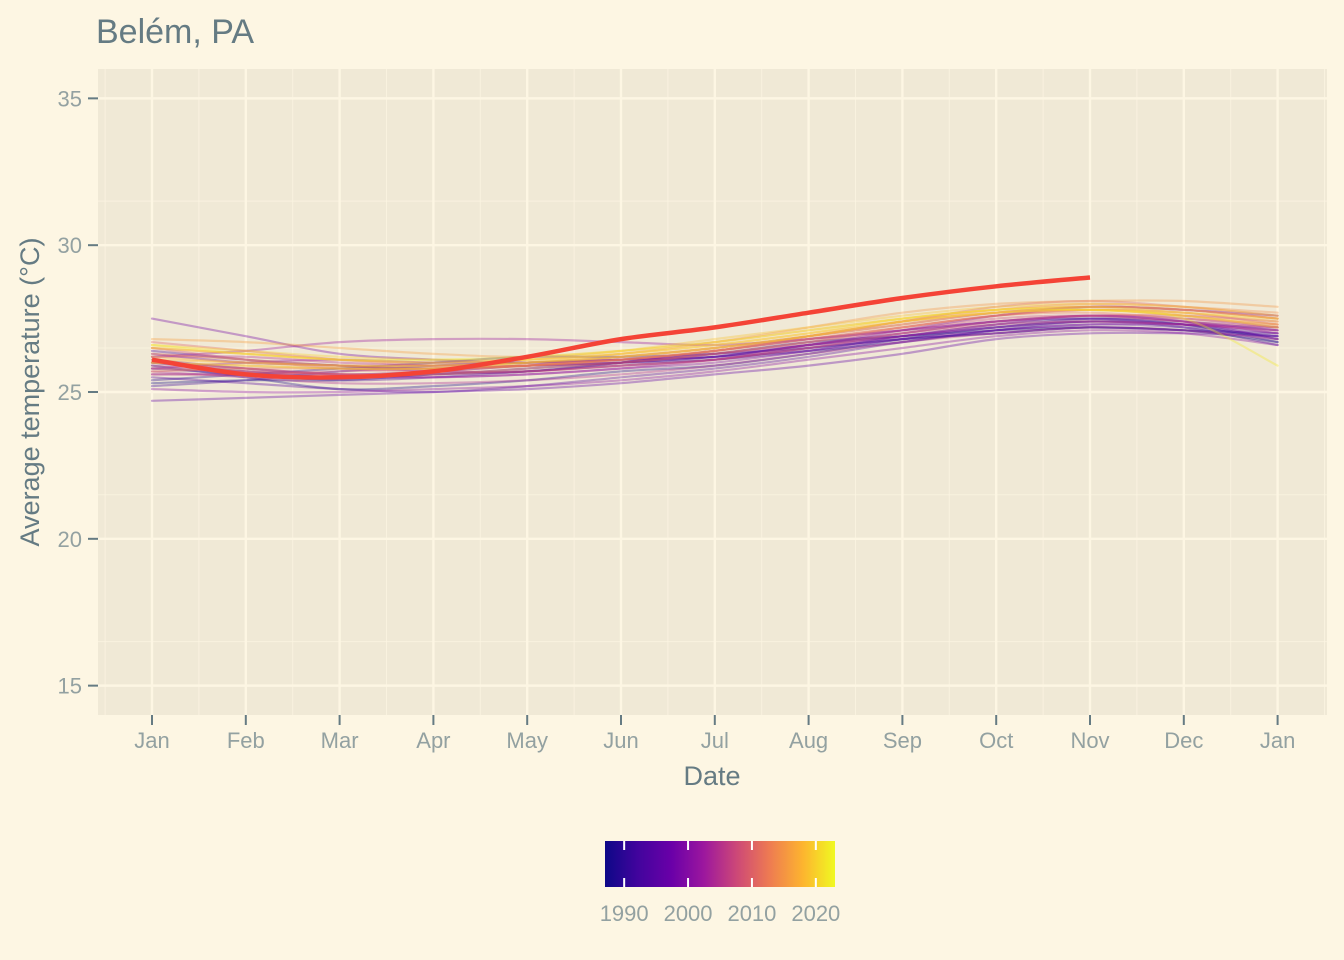 The image size is (1344, 960). I want to click on series-line-2010, so click(714, 333).